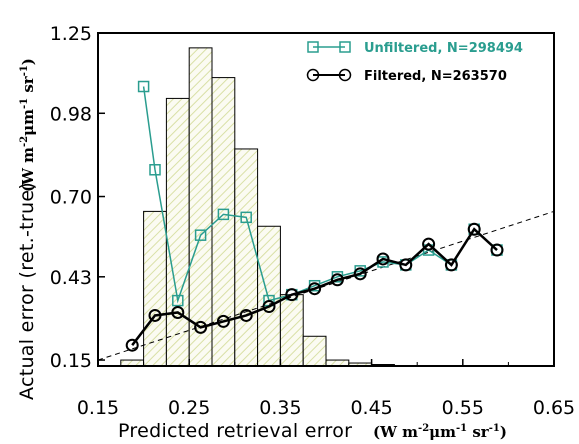 This screenshot has width=579, height=444. What do you see at coordinates (71, 34) in the screenshot?
I see `y-tick-label: 1.25` at bounding box center [71, 34].